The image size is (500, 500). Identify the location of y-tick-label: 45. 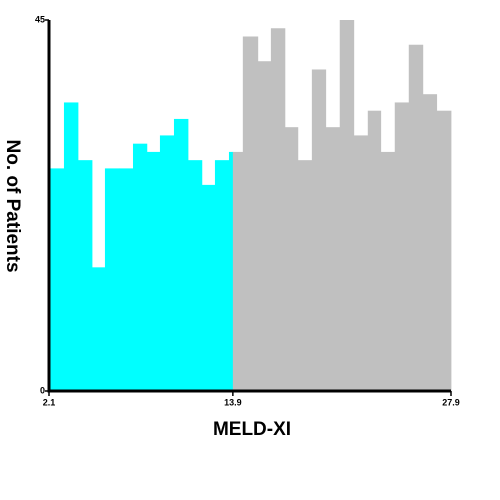
(40, 19).